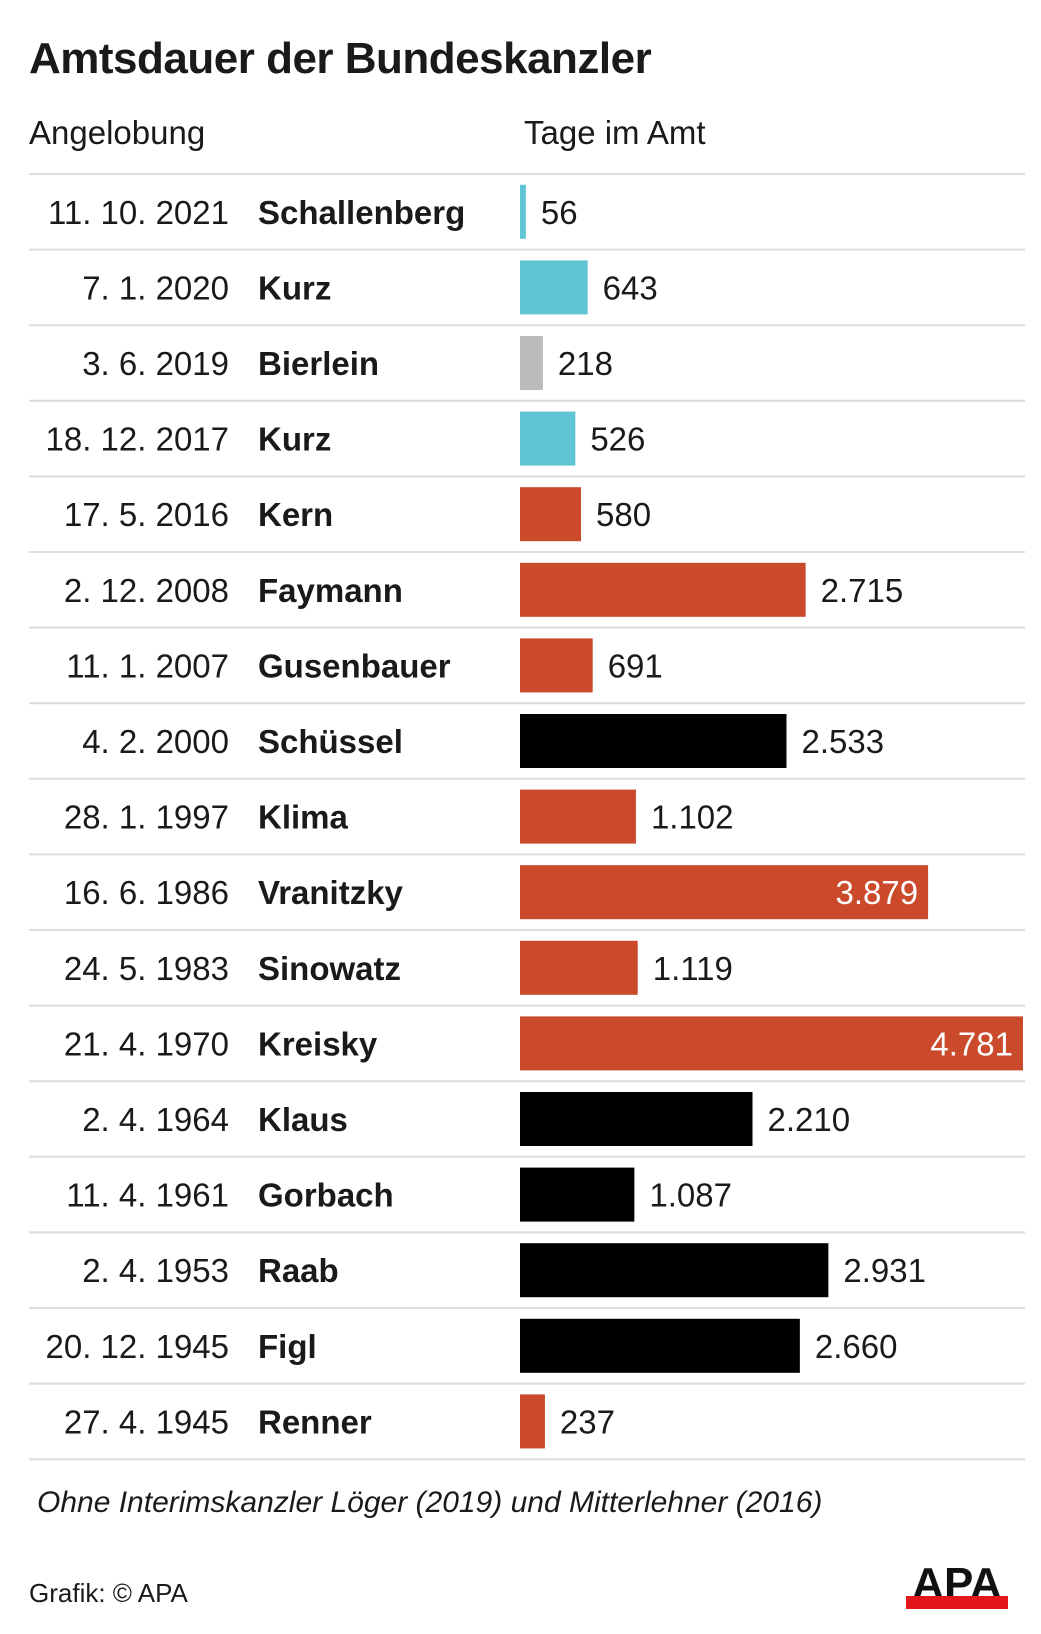 The image size is (1041, 1634). Describe the element at coordinates (146, 1421) in the screenshot. I see `date-label: 27. 4. 1945` at that location.